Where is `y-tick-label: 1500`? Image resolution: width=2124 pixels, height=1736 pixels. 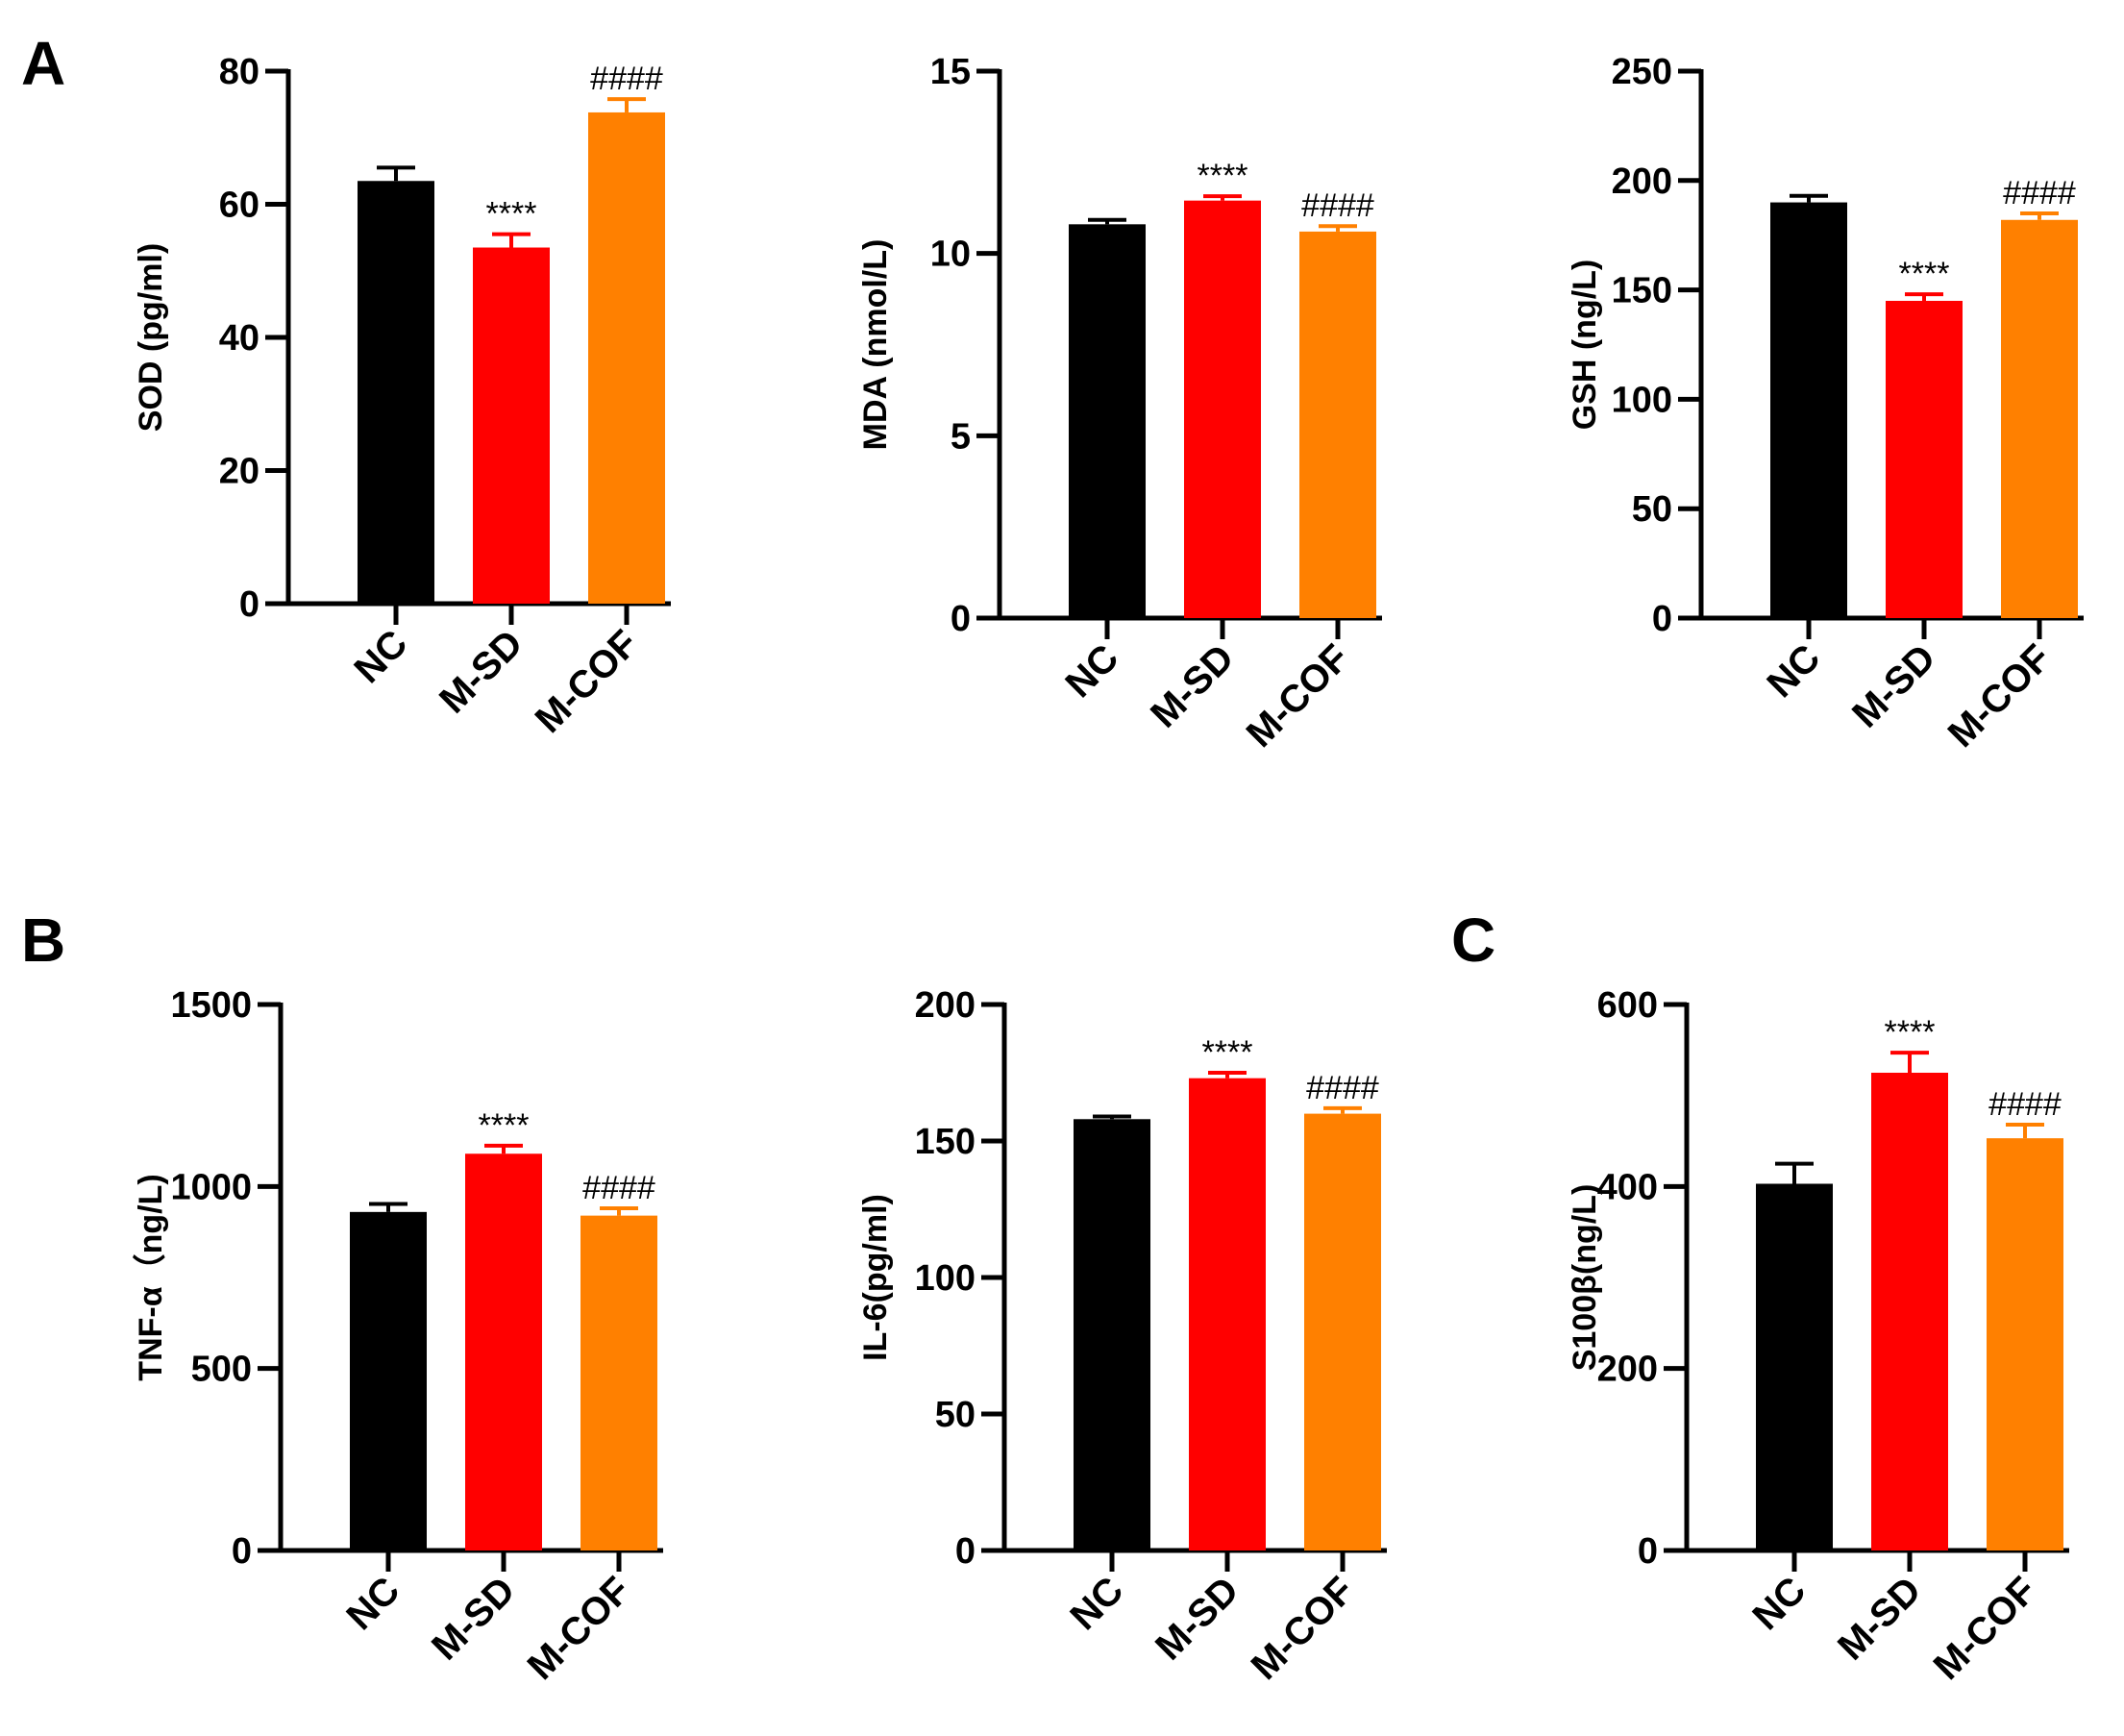 y-tick-label: 1500 is located at coordinates (211, 1006).